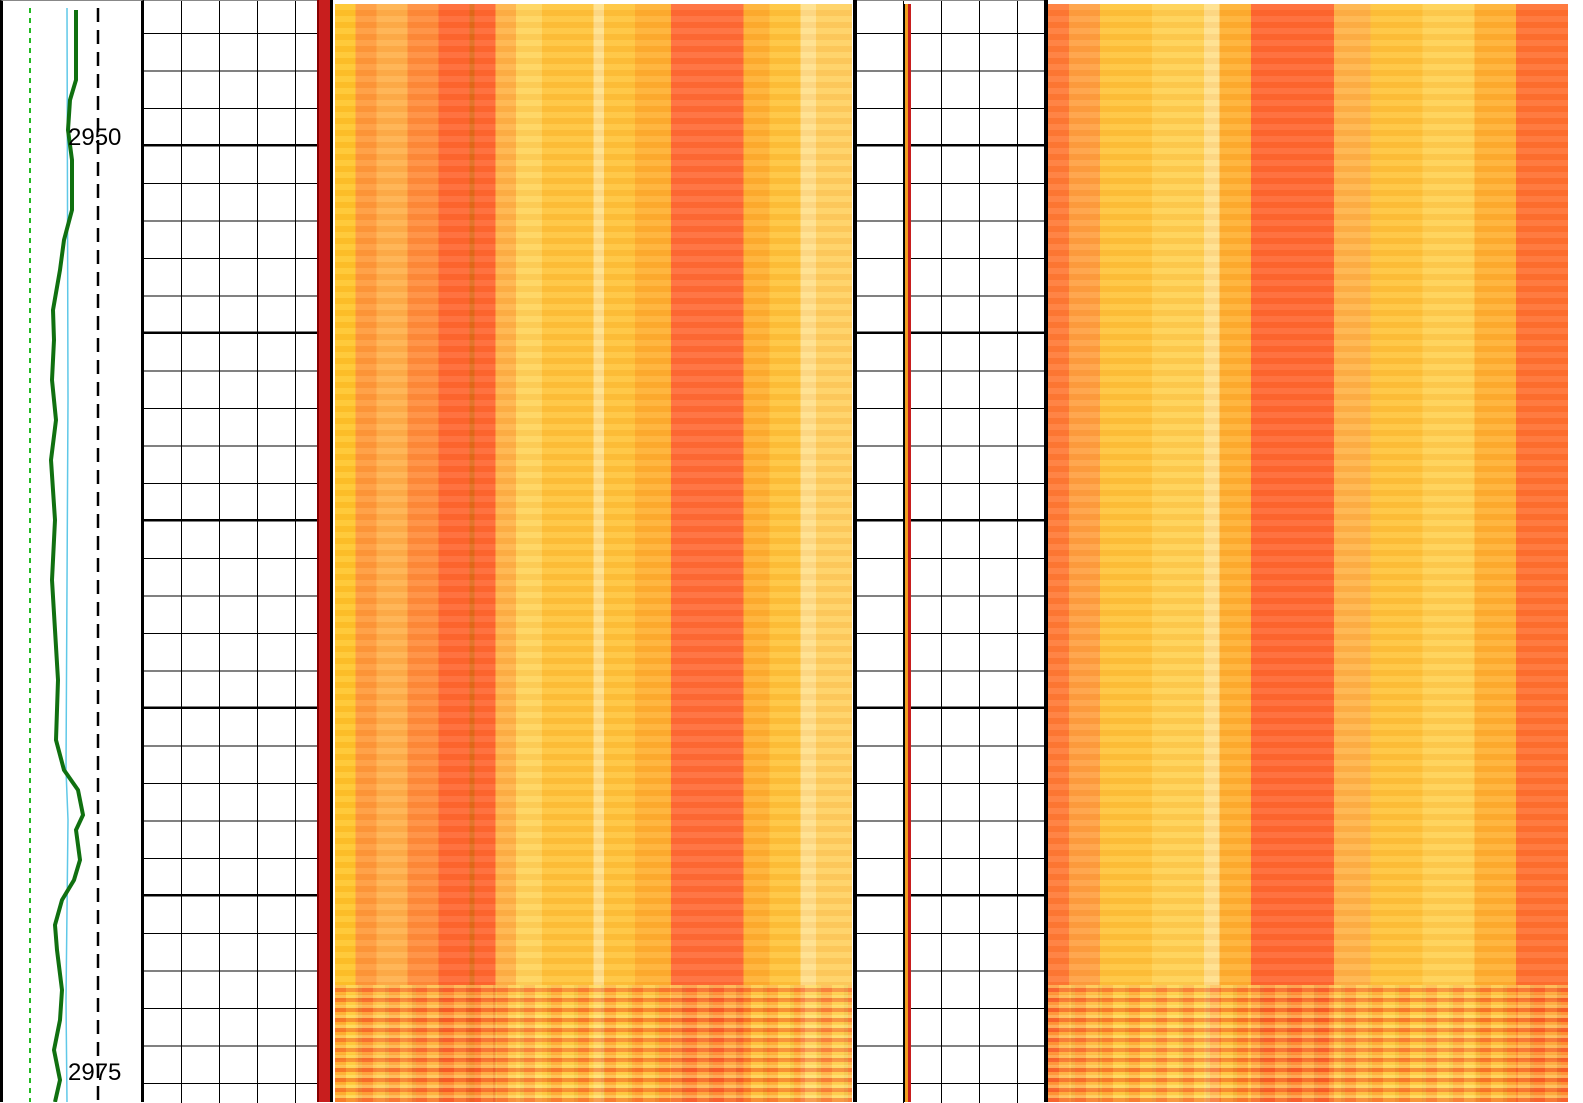 This screenshot has width=1583, height=1103. I want to click on depth-label: 2950, so click(95, 137).